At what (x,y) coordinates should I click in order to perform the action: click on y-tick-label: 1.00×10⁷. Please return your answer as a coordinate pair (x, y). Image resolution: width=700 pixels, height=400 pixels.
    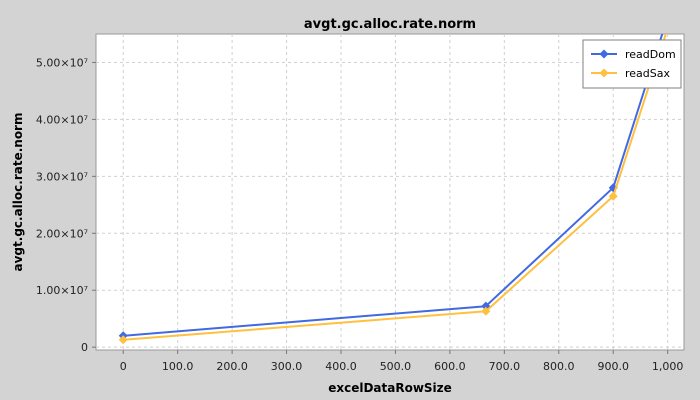
    Looking at the image, I should click on (62, 290).